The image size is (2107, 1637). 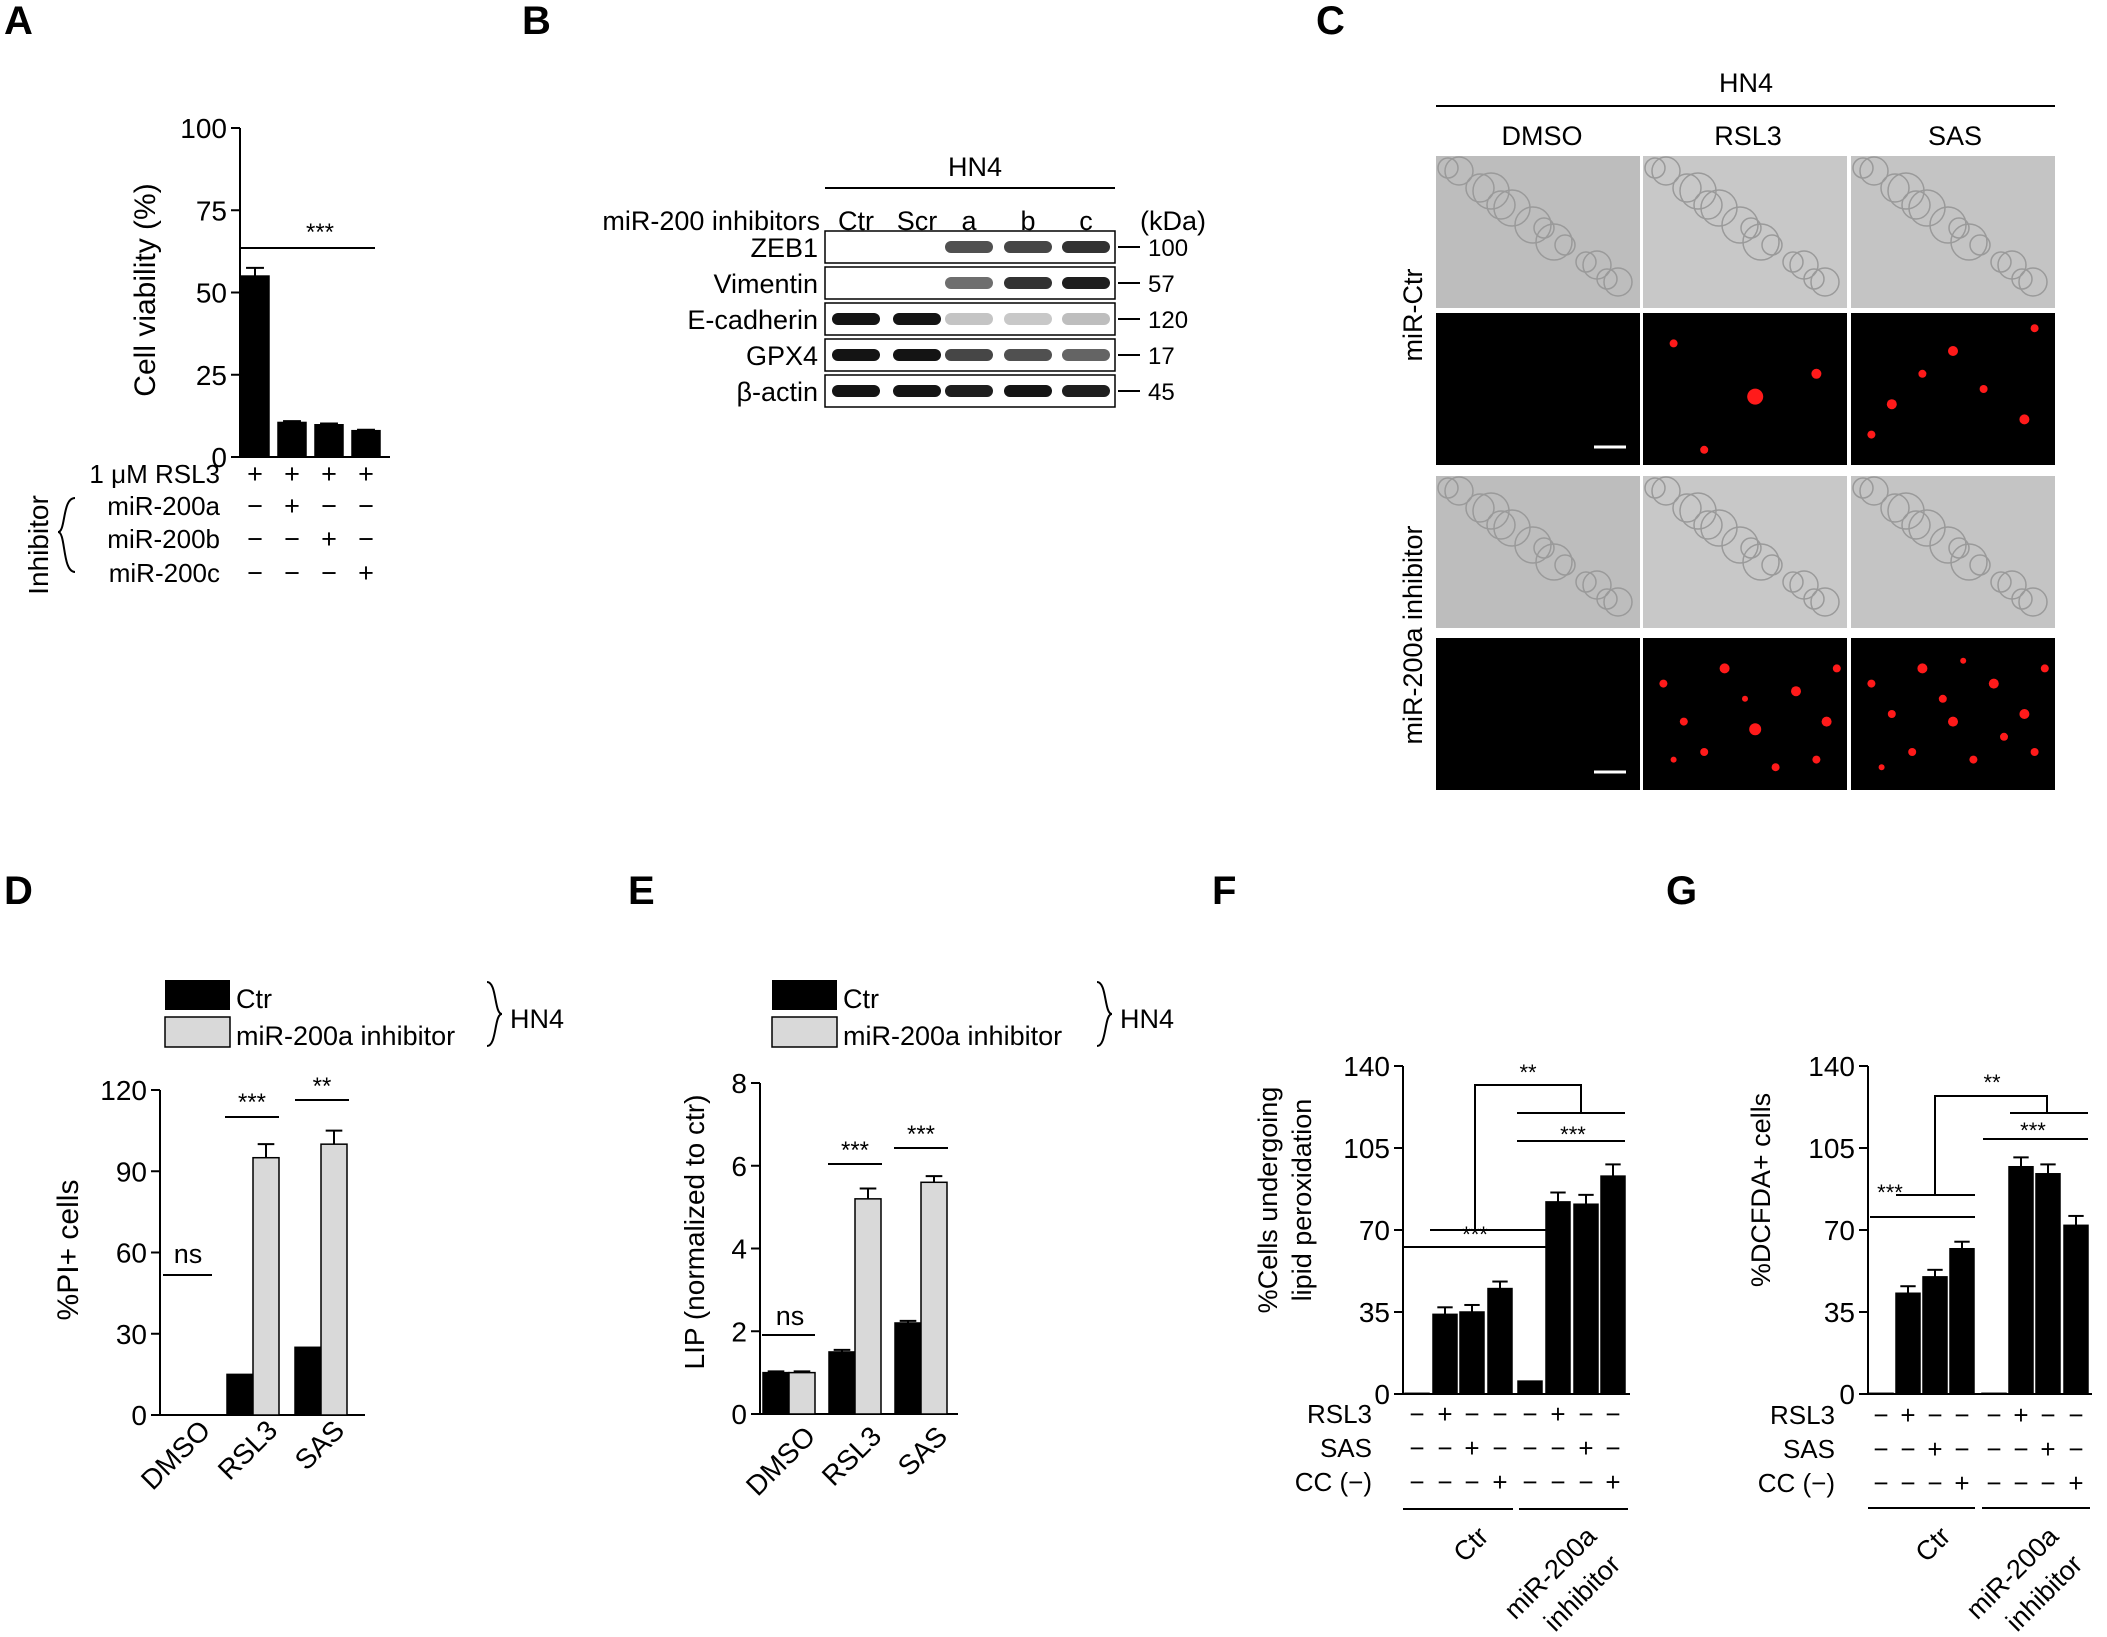 I want to click on brightfield-image, so click(x=1953, y=552).